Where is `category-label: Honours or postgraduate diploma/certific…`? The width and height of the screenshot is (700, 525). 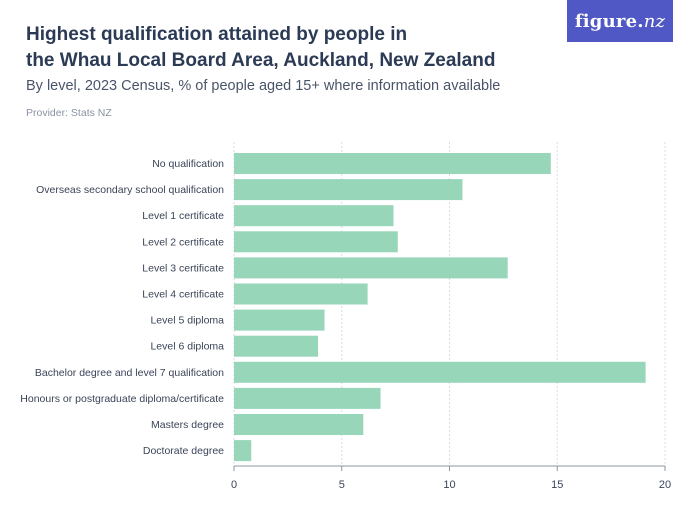
category-label: Honours or postgraduate diploma/certific… is located at coordinates (122, 399).